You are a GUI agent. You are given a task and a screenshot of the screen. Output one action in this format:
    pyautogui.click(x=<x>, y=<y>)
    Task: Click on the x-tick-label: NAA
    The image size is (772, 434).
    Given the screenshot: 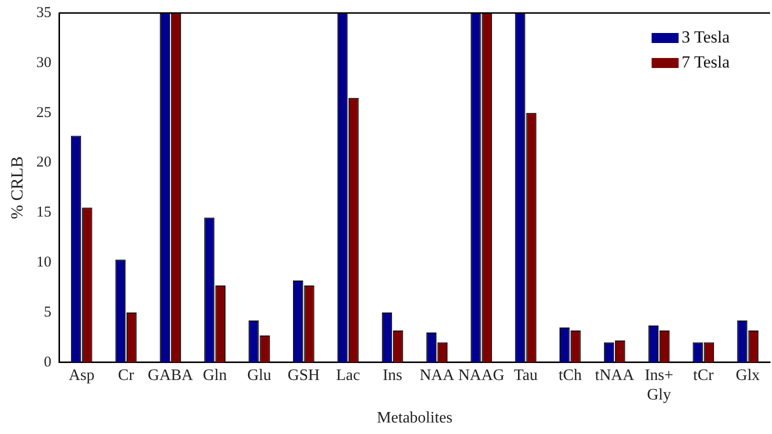 What is the action you would take?
    pyautogui.click(x=437, y=375)
    